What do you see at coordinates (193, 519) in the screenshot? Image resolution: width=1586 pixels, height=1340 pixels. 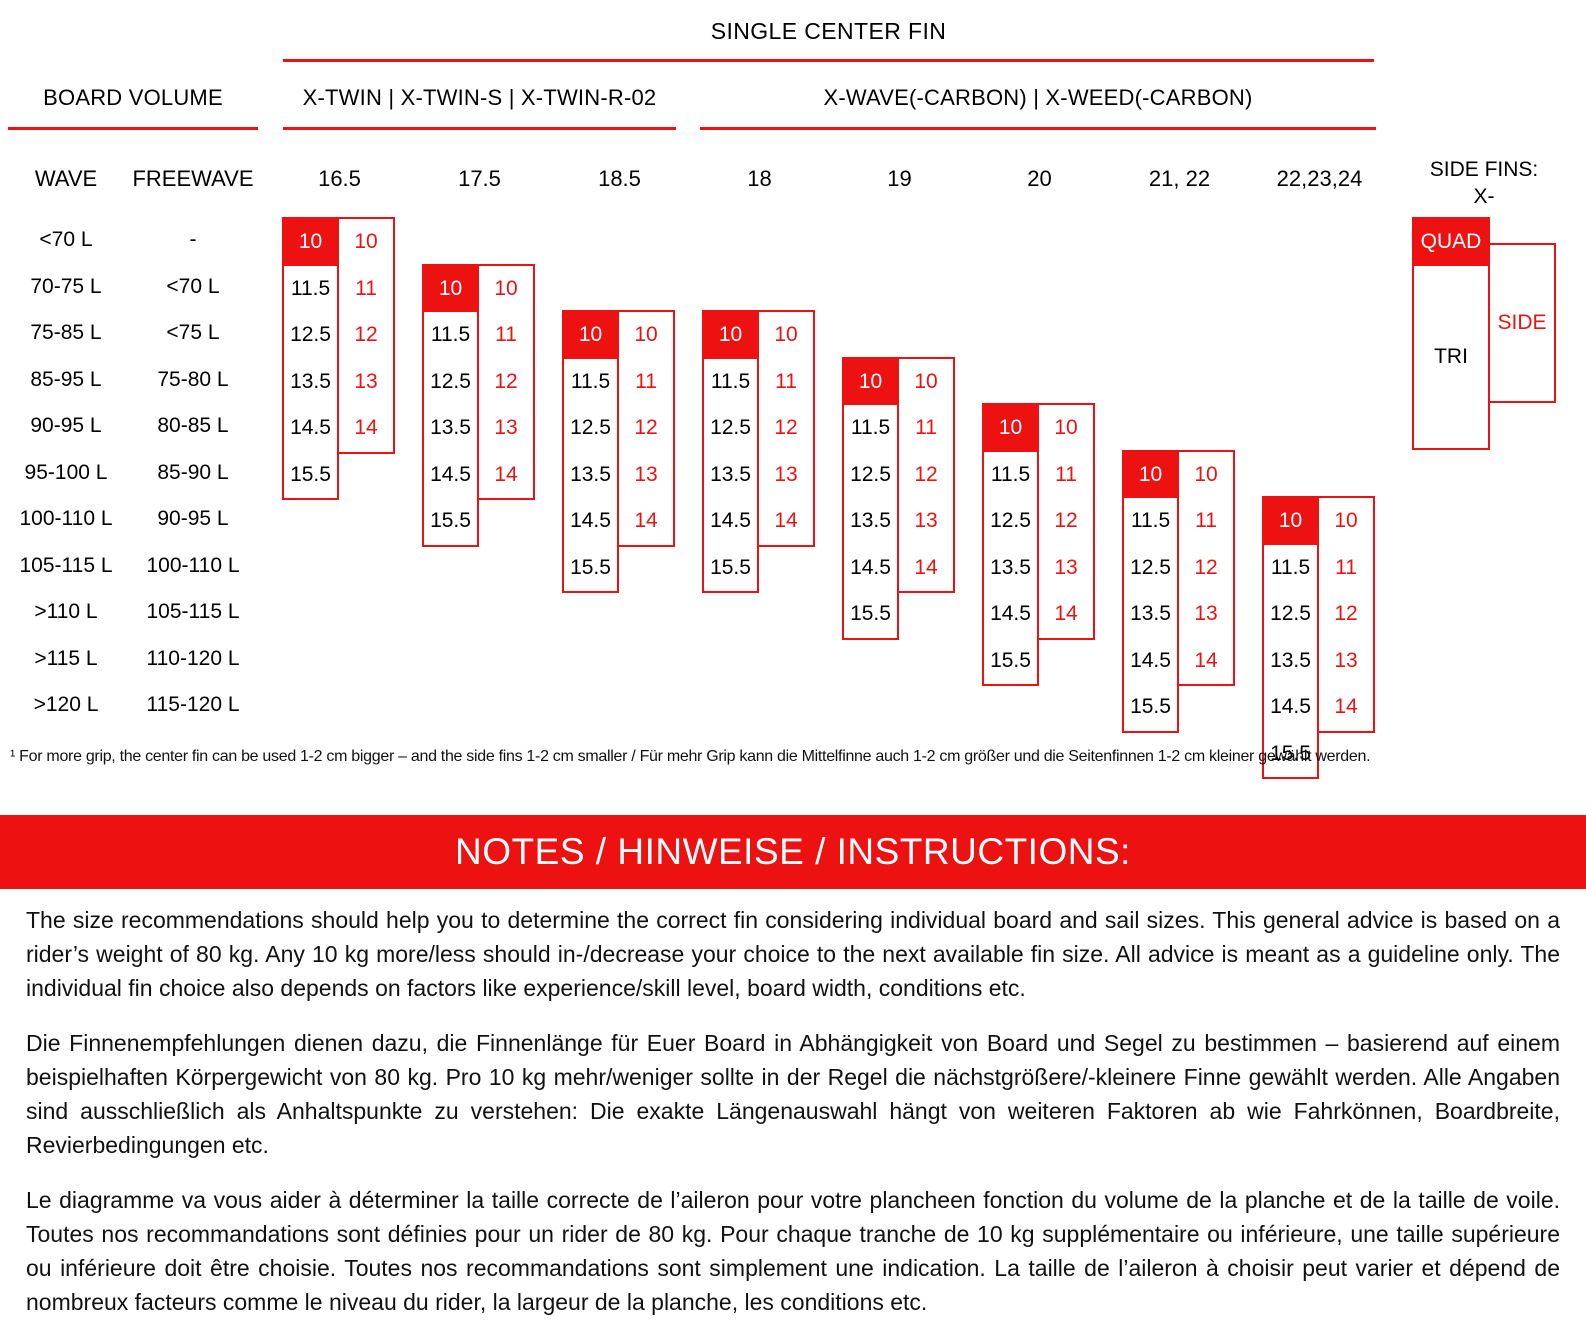 I see `freewave-volume-label: 90-95 L` at bounding box center [193, 519].